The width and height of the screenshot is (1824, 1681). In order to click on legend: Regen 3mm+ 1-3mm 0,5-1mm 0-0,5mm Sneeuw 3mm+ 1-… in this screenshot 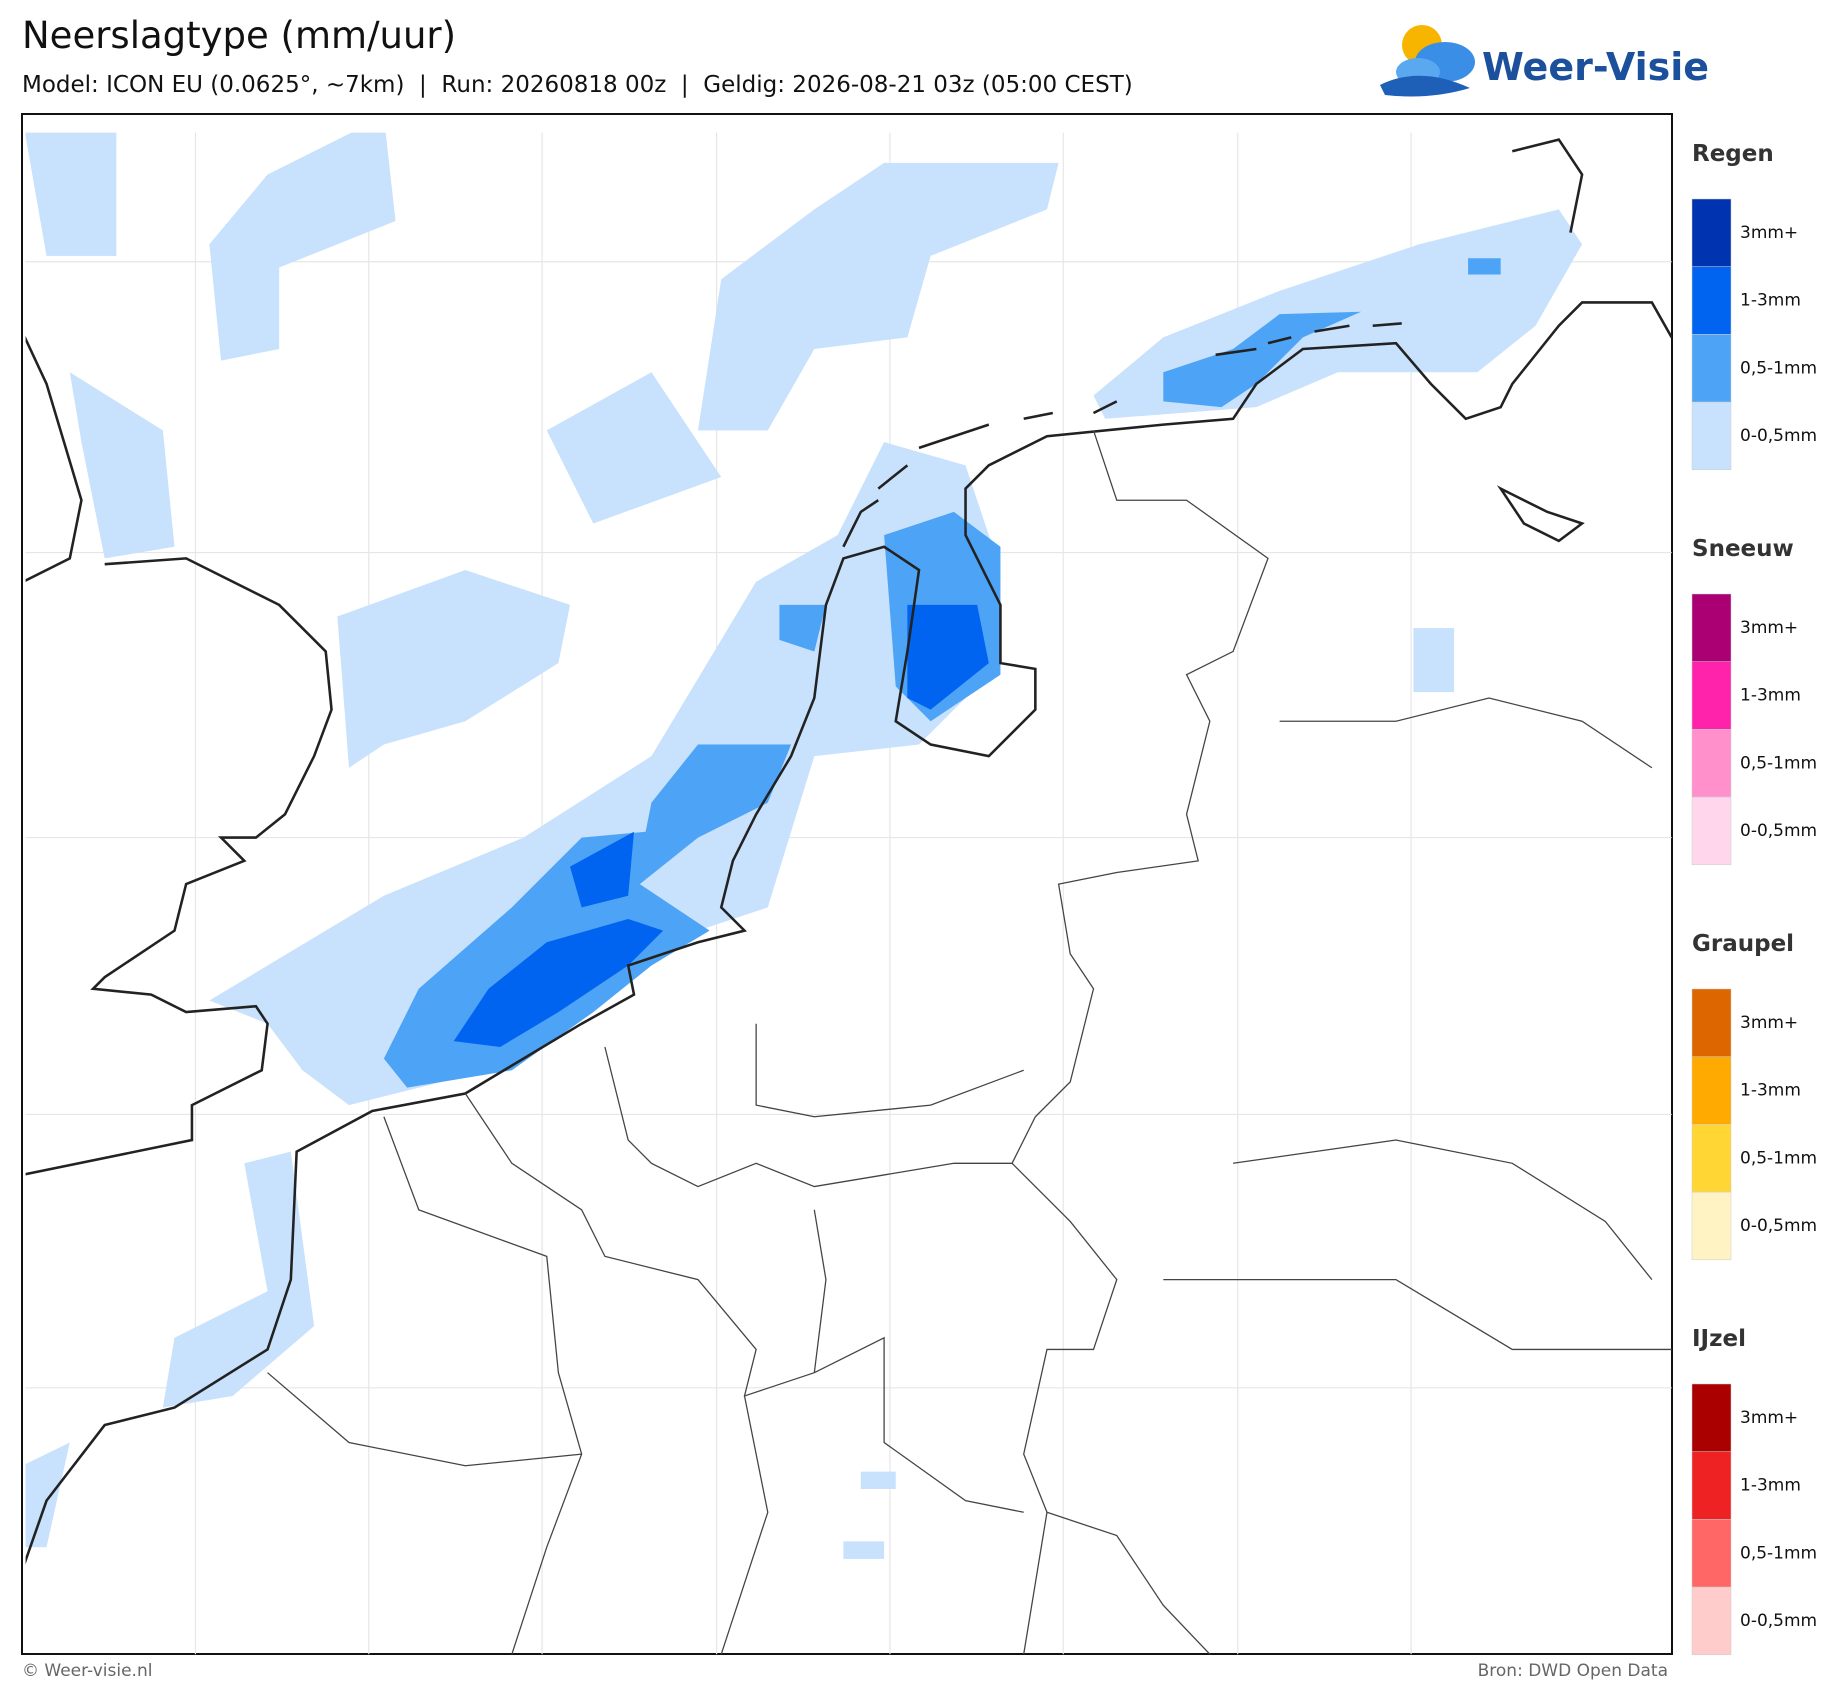, I will do `click(1754, 898)`.